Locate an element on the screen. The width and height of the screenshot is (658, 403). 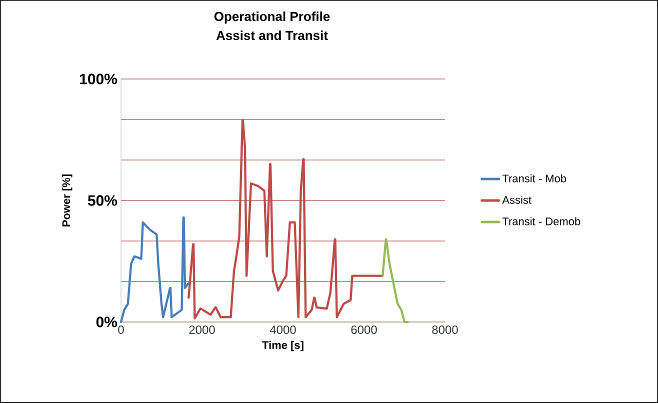
x-tick-label: 2000 is located at coordinates (202, 330).